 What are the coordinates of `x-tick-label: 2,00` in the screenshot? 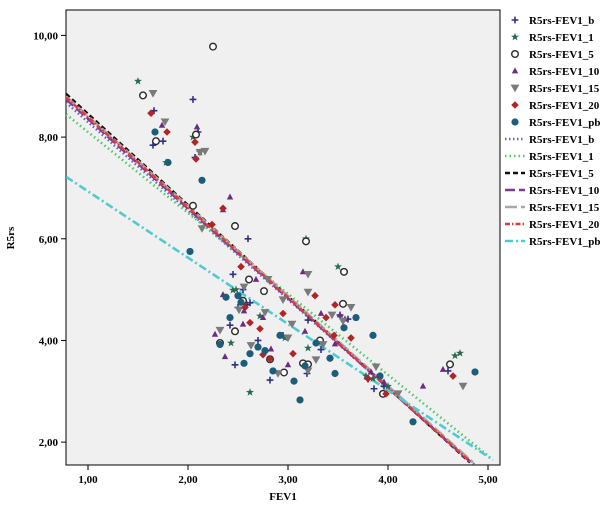 It's located at (188, 480).